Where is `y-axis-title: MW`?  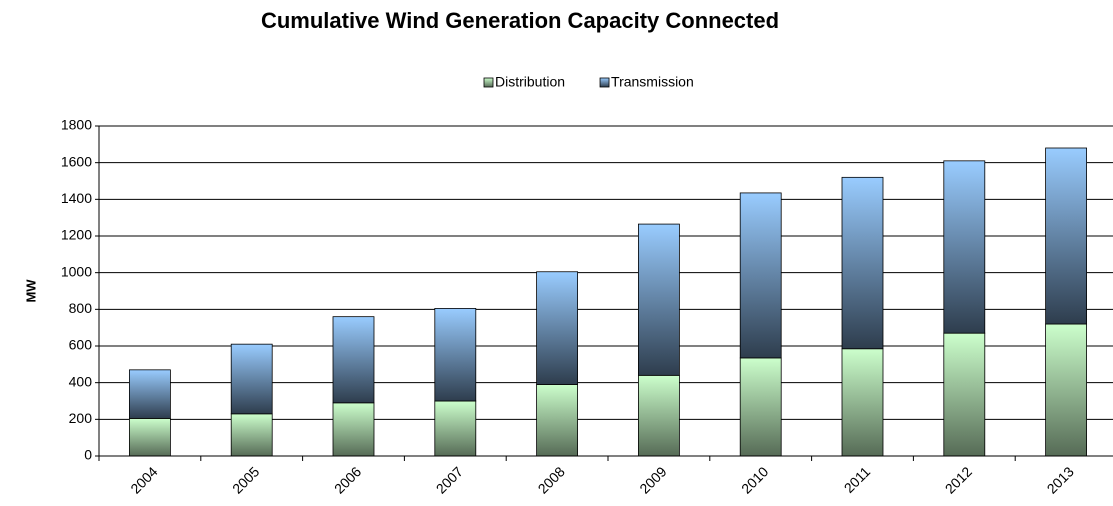
y-axis-title: MW is located at coordinates (30, 291).